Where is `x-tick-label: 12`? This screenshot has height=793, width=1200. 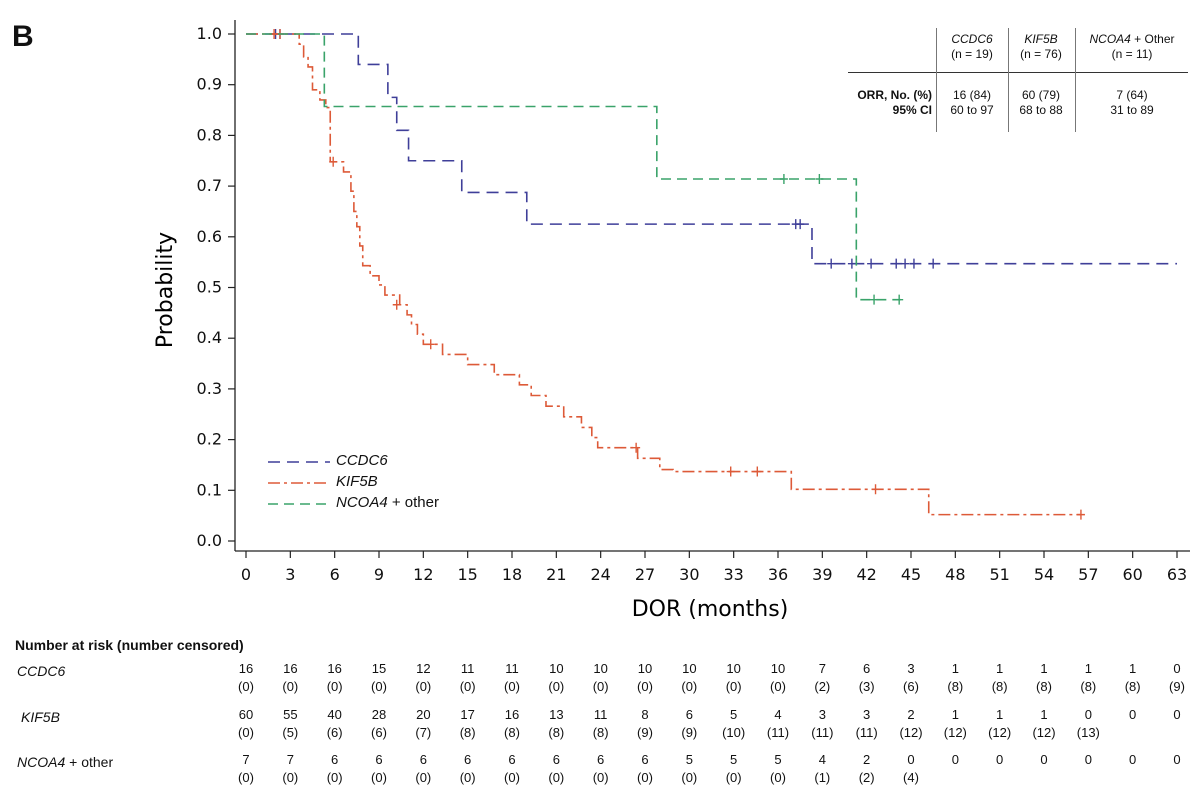 x-tick-label: 12 is located at coordinates (423, 574).